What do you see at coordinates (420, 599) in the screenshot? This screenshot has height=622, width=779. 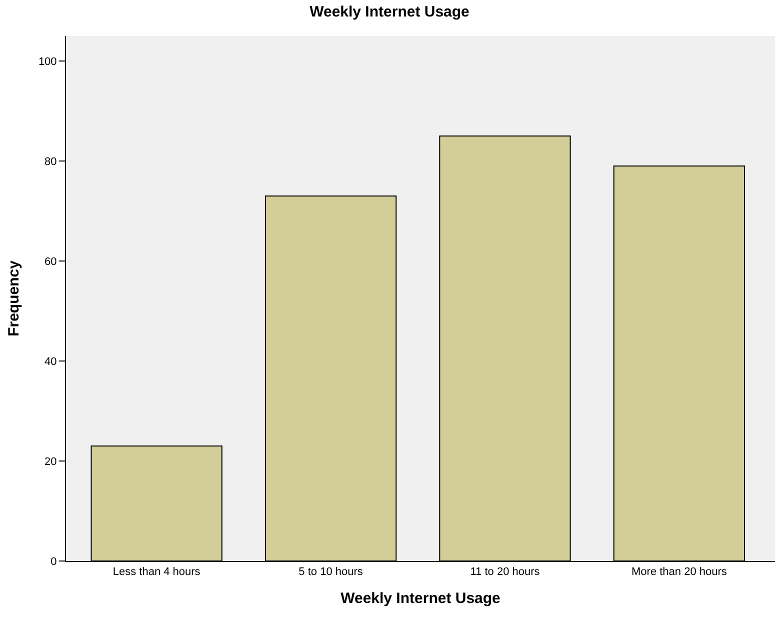 I see `x-axis-title: Weekly Internet Usage` at bounding box center [420, 599].